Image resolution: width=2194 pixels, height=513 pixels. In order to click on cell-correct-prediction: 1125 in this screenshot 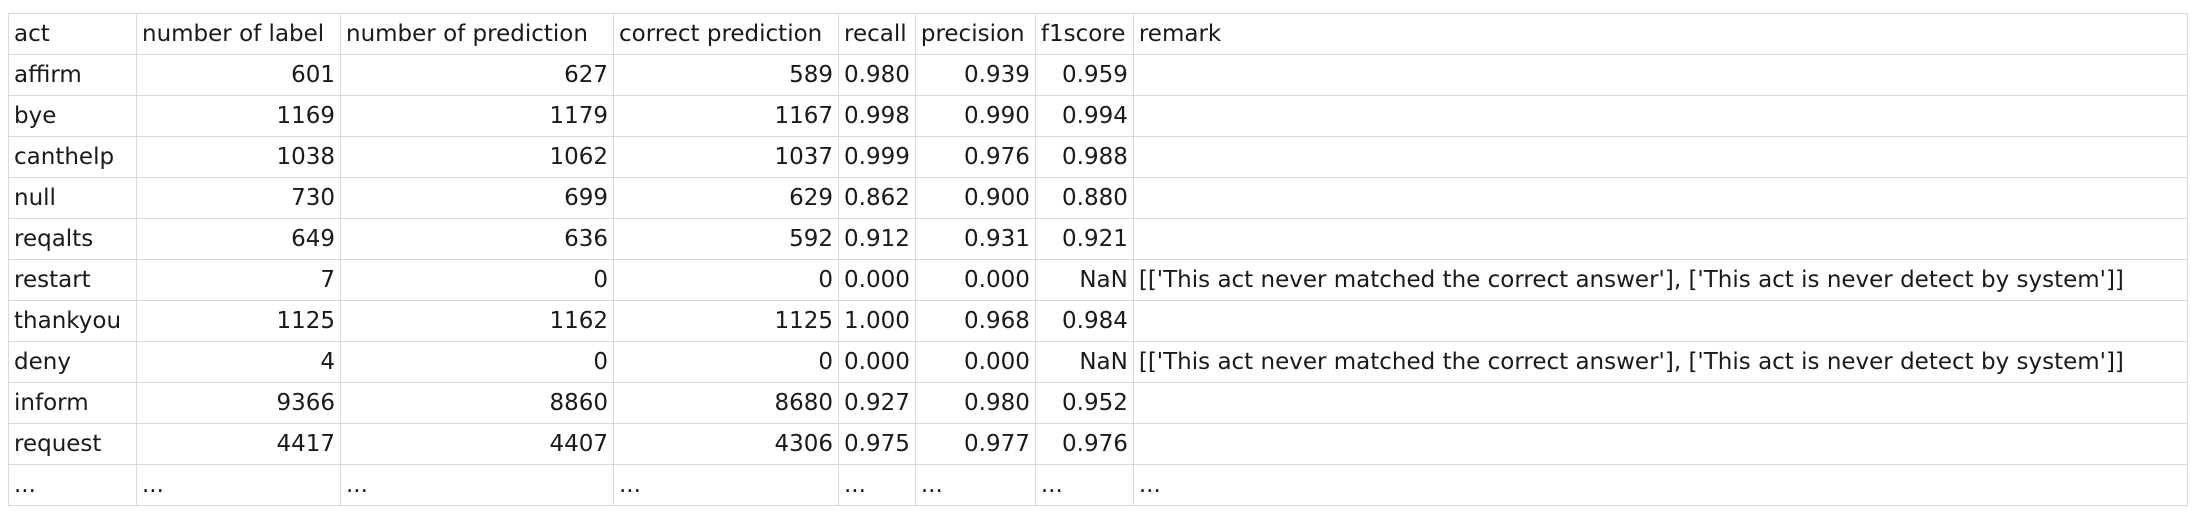, I will do `click(726, 321)`.